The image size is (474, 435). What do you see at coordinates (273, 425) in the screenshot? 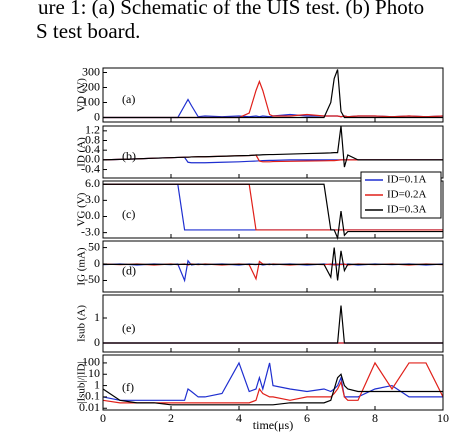
I see `x-axis-label: time(μs)` at bounding box center [273, 425].